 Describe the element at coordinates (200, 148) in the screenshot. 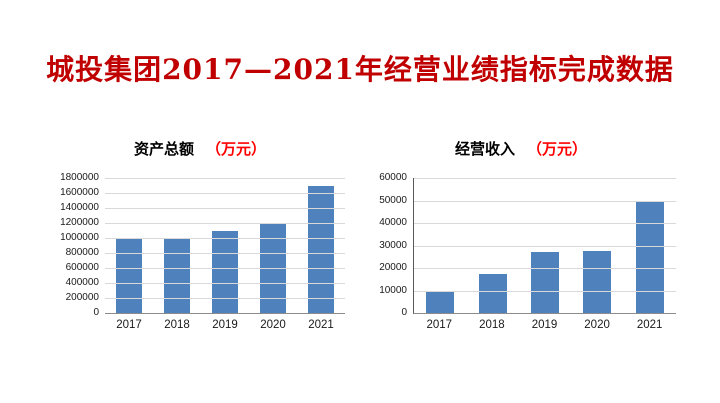

I see `chart-title: 资产总额 （万元）` at that location.